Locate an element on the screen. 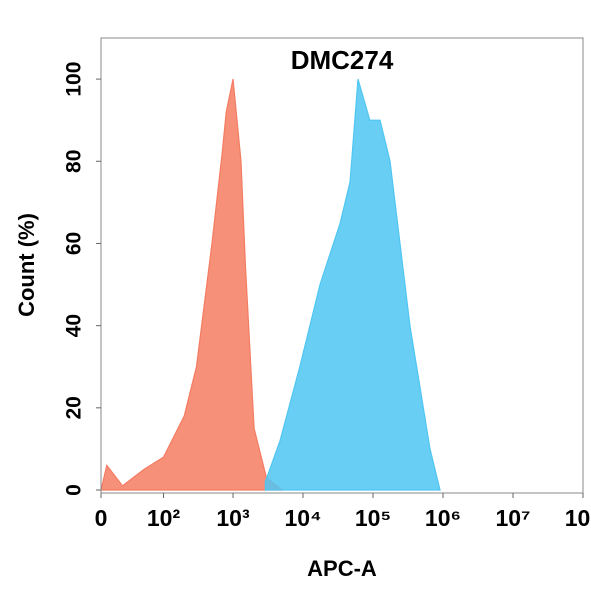 The image size is (591, 598). x-axis-label: APC-A is located at coordinates (342, 568).